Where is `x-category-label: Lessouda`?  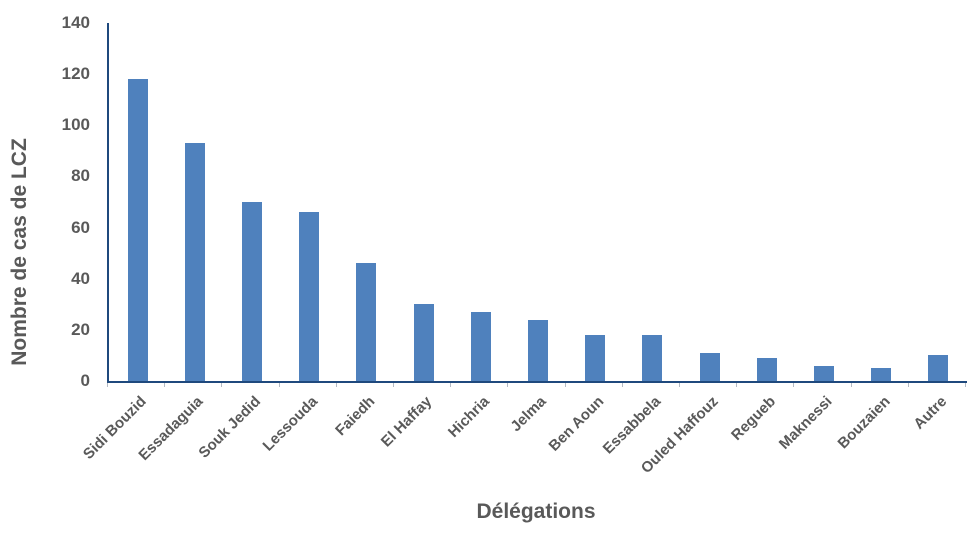 x-category-label: Lessouda is located at coordinates (290, 424).